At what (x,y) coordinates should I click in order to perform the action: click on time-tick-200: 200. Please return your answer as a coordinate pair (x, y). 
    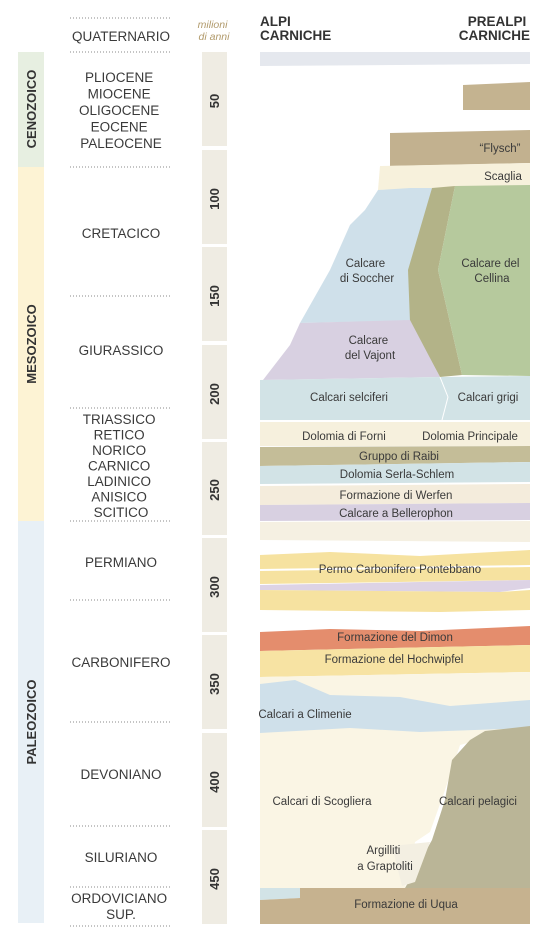
    Looking at the image, I should click on (214, 394).